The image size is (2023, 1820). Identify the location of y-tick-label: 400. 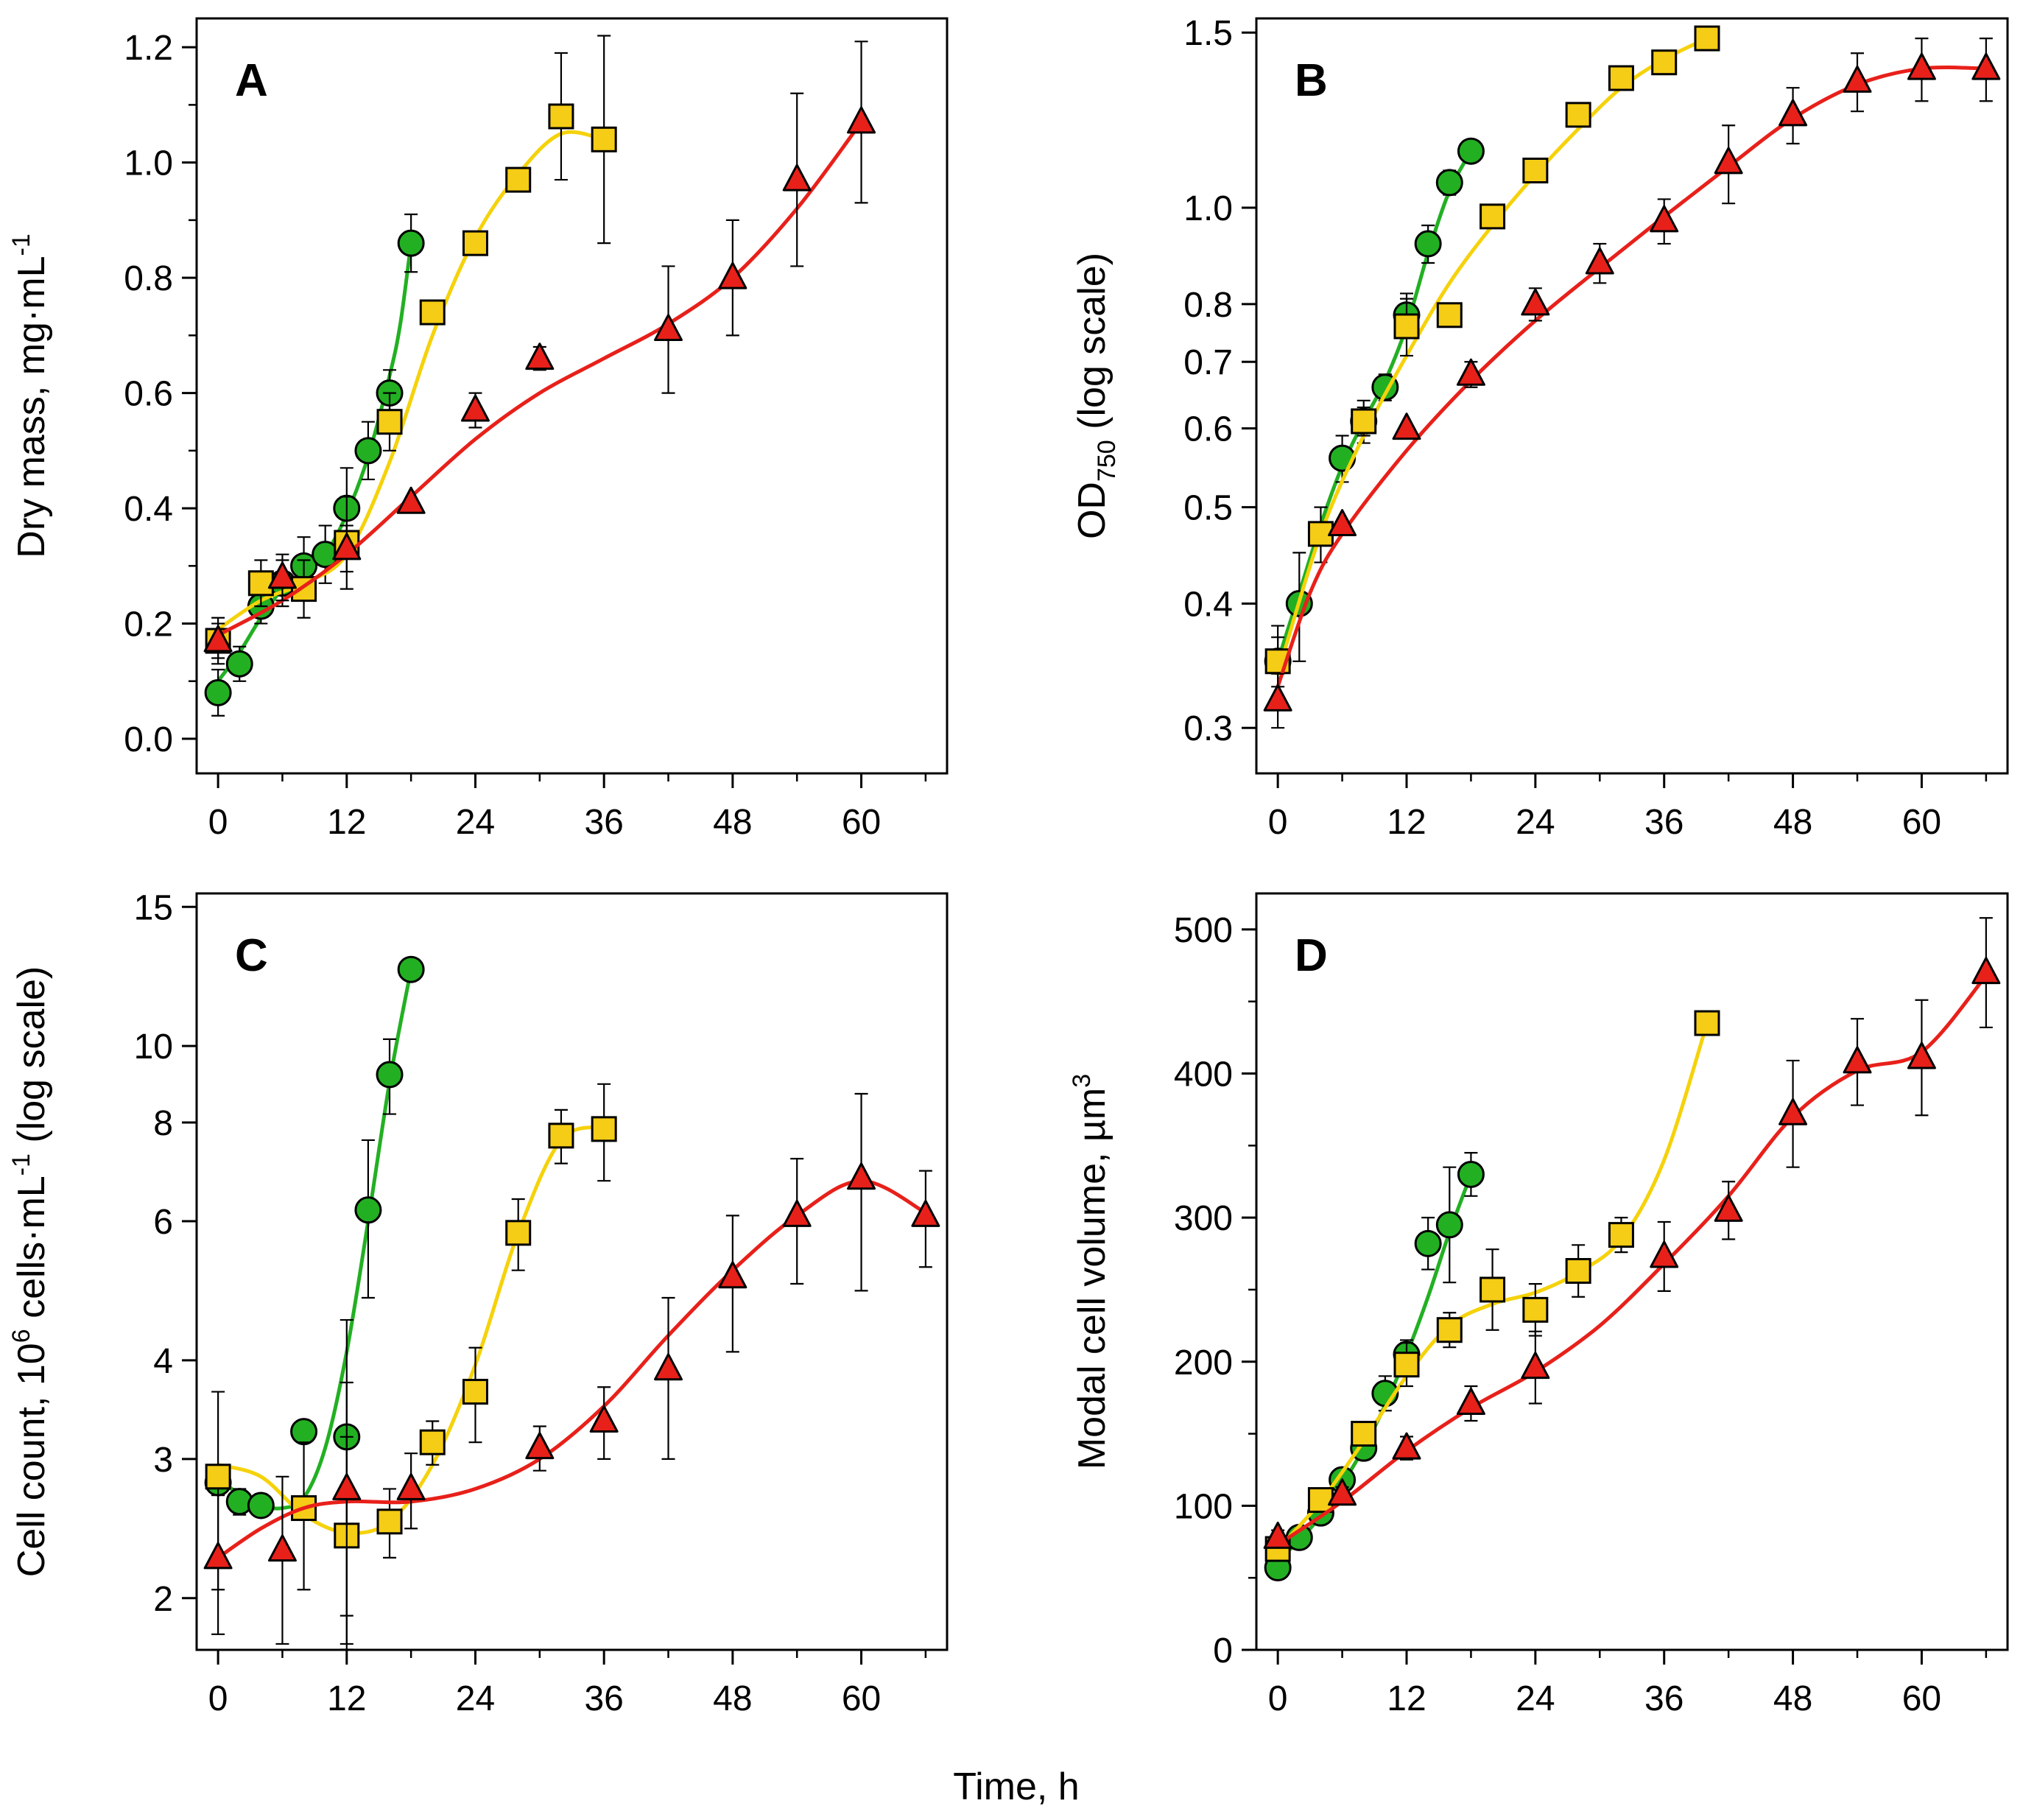
(1203, 1075).